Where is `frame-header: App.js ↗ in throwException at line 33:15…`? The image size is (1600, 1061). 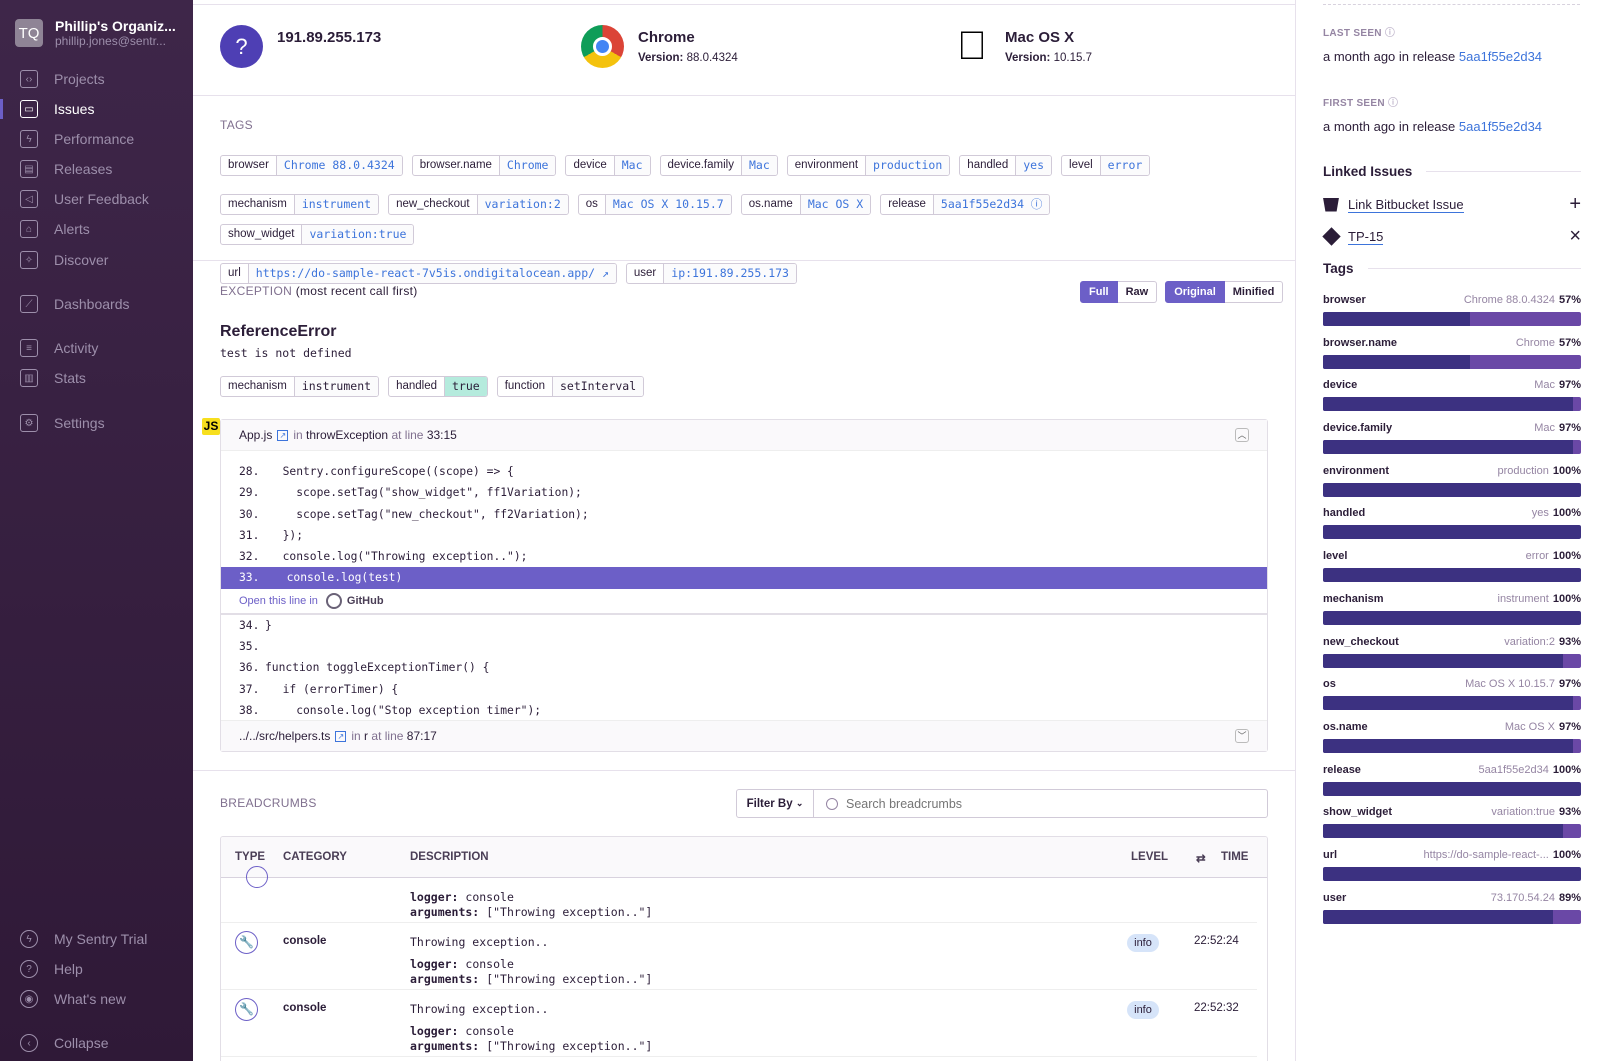
frame-header: App.js ↗ in throwException at line 33:15… is located at coordinates (744, 435).